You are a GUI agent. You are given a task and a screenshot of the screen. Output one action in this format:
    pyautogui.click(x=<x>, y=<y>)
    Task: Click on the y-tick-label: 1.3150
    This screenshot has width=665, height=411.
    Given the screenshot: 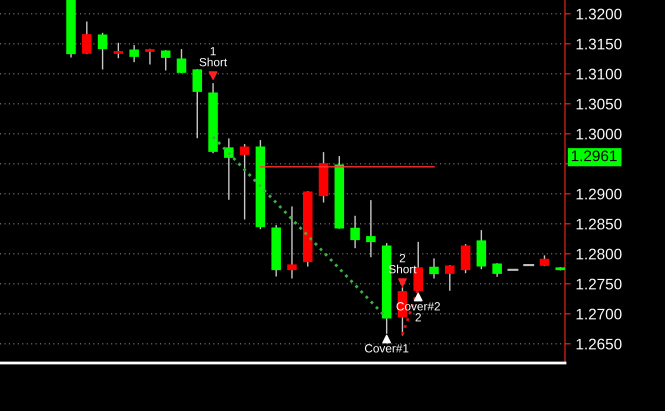 What is the action you would take?
    pyautogui.click(x=599, y=44)
    